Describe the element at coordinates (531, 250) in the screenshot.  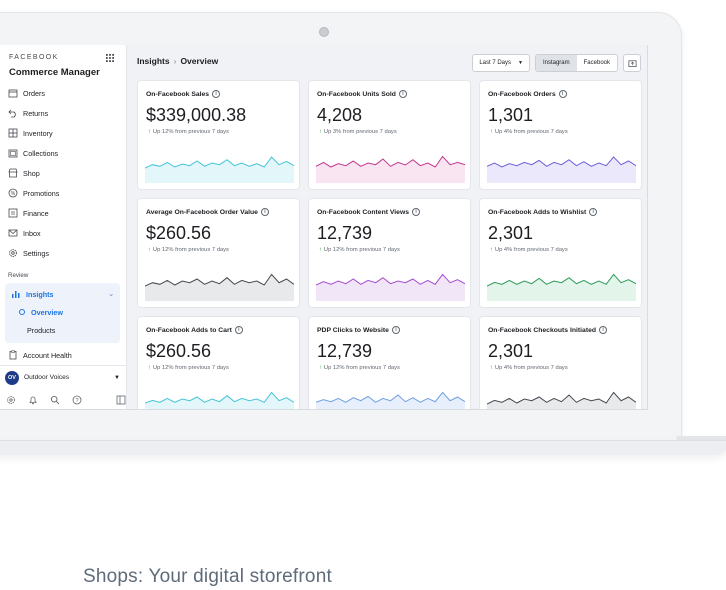
I see `metric-delta-label: Up 4% from previous 7 days` at that location.